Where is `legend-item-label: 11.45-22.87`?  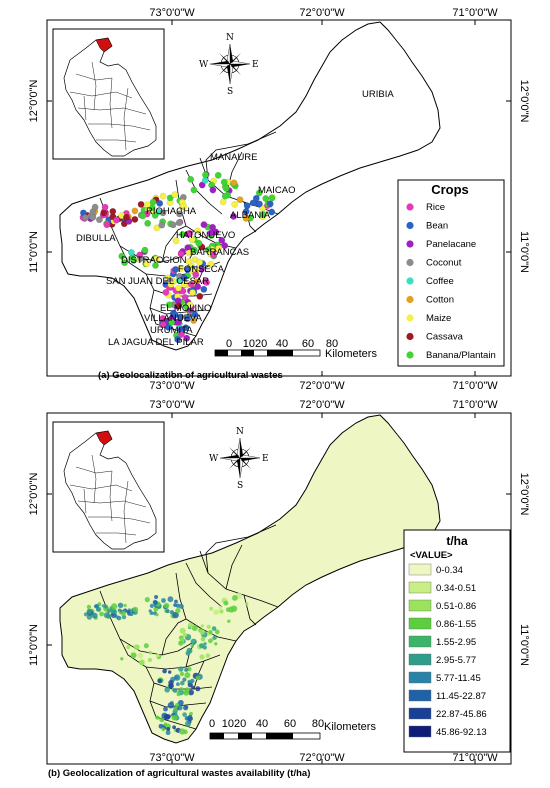 legend-item-label: 11.45-22.87 is located at coordinates (461, 696).